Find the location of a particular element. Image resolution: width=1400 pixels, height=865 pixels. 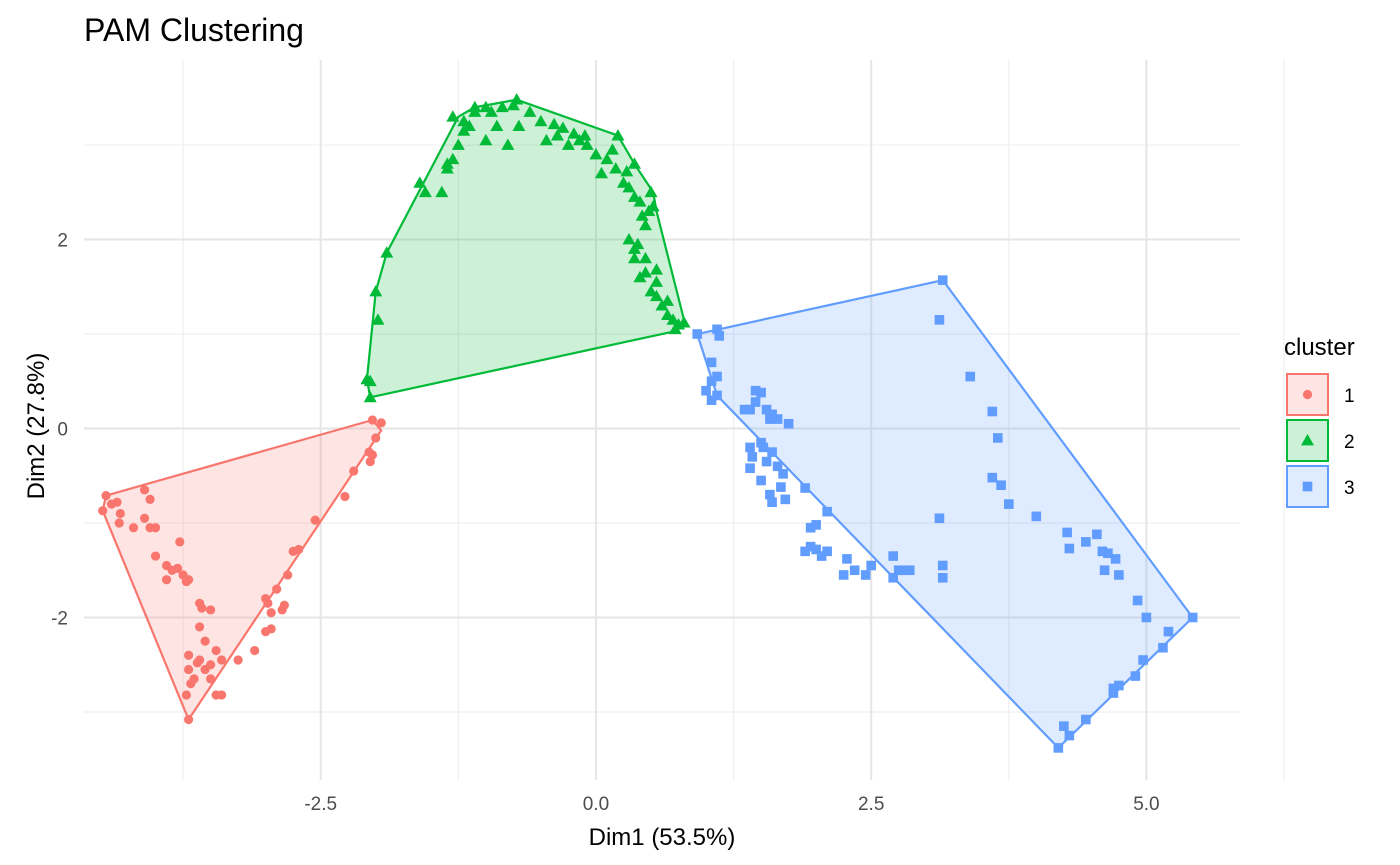

legend-title: cluster is located at coordinates (1319, 347).